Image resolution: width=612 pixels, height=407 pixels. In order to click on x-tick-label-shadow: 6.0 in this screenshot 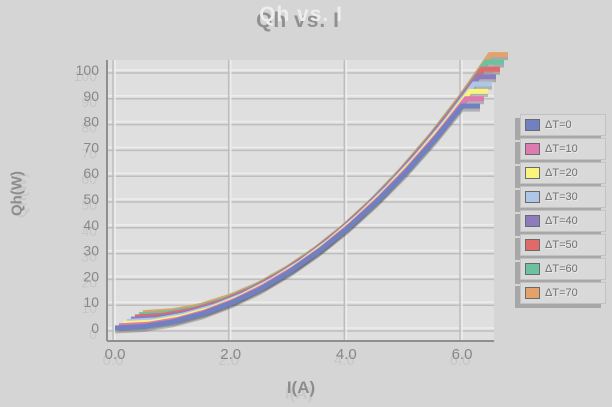, I will do `click(460, 360)`.